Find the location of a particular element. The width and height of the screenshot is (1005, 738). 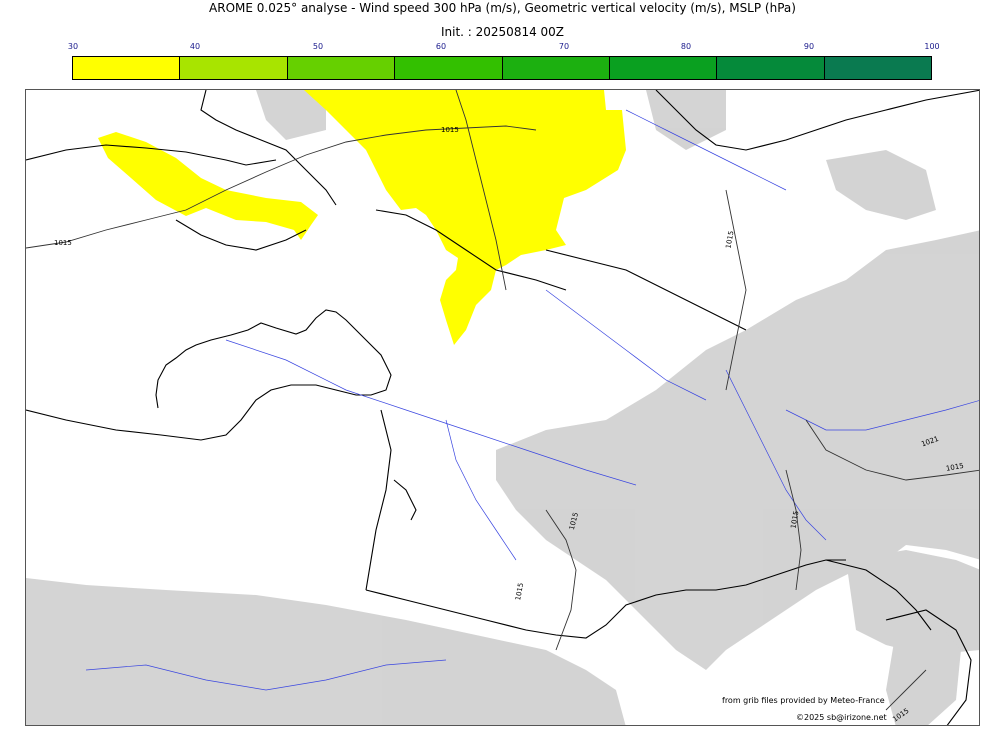

colorbar-tick: 30 is located at coordinates (73, 46).